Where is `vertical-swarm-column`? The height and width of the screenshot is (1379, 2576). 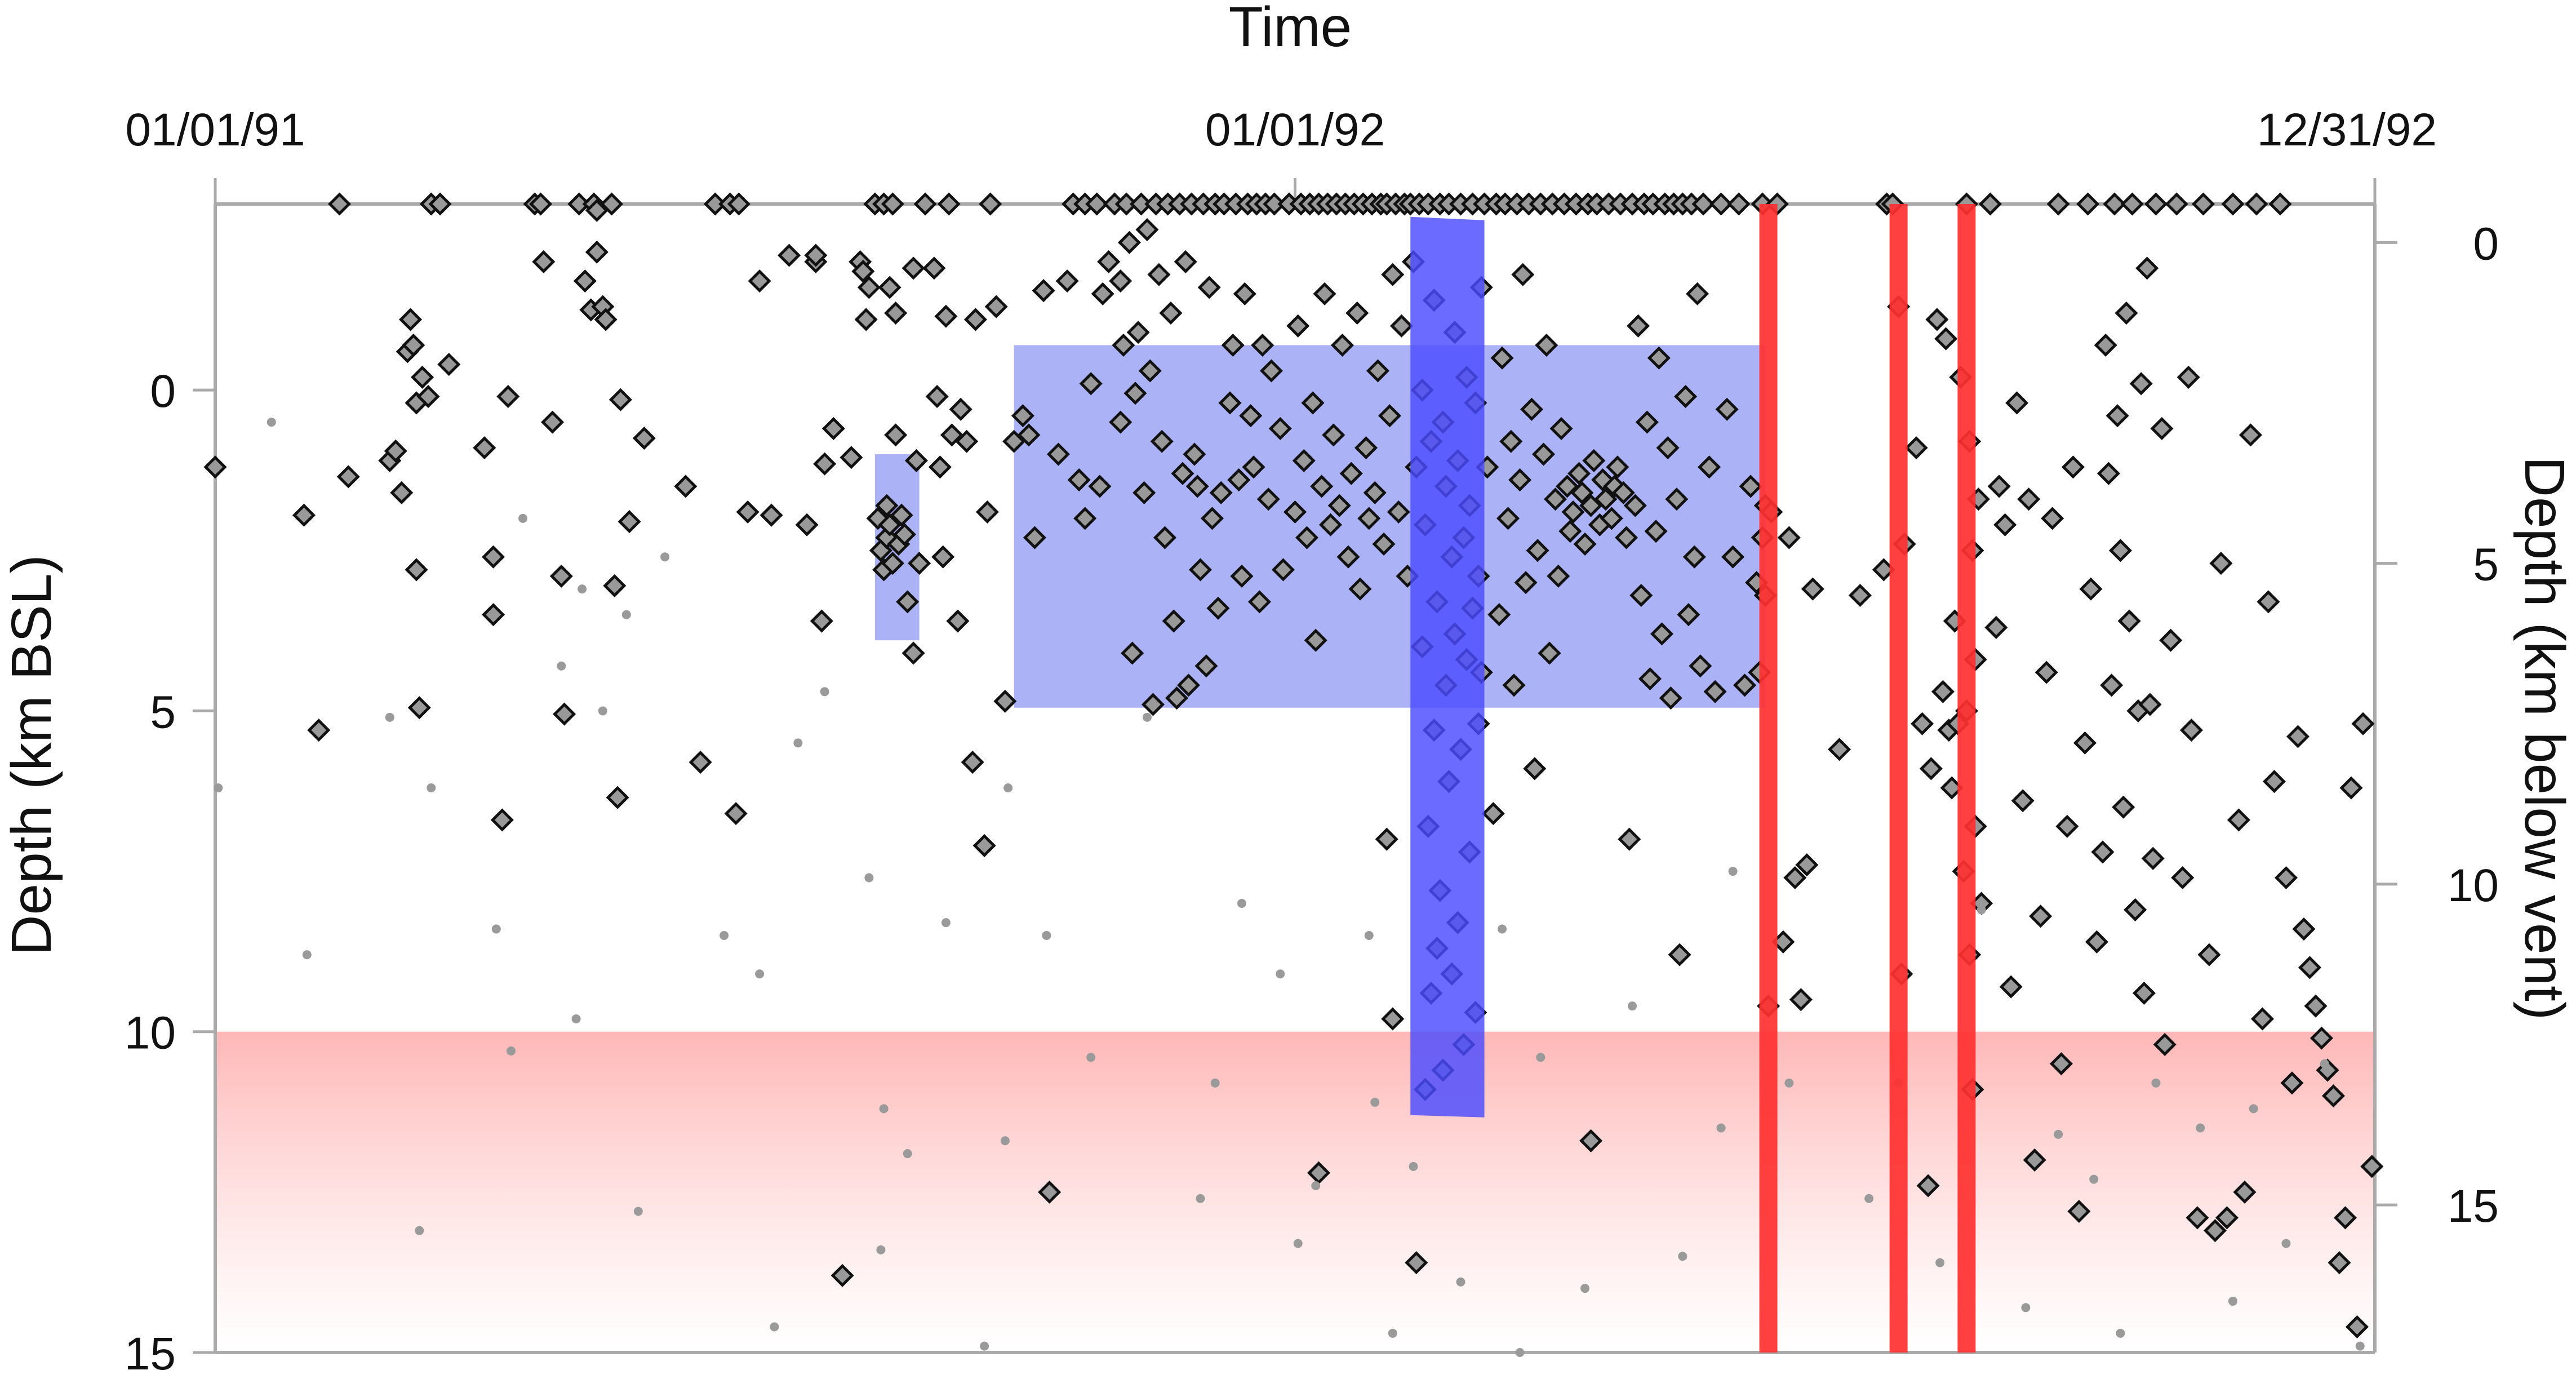 vertical-swarm-column is located at coordinates (1448, 667).